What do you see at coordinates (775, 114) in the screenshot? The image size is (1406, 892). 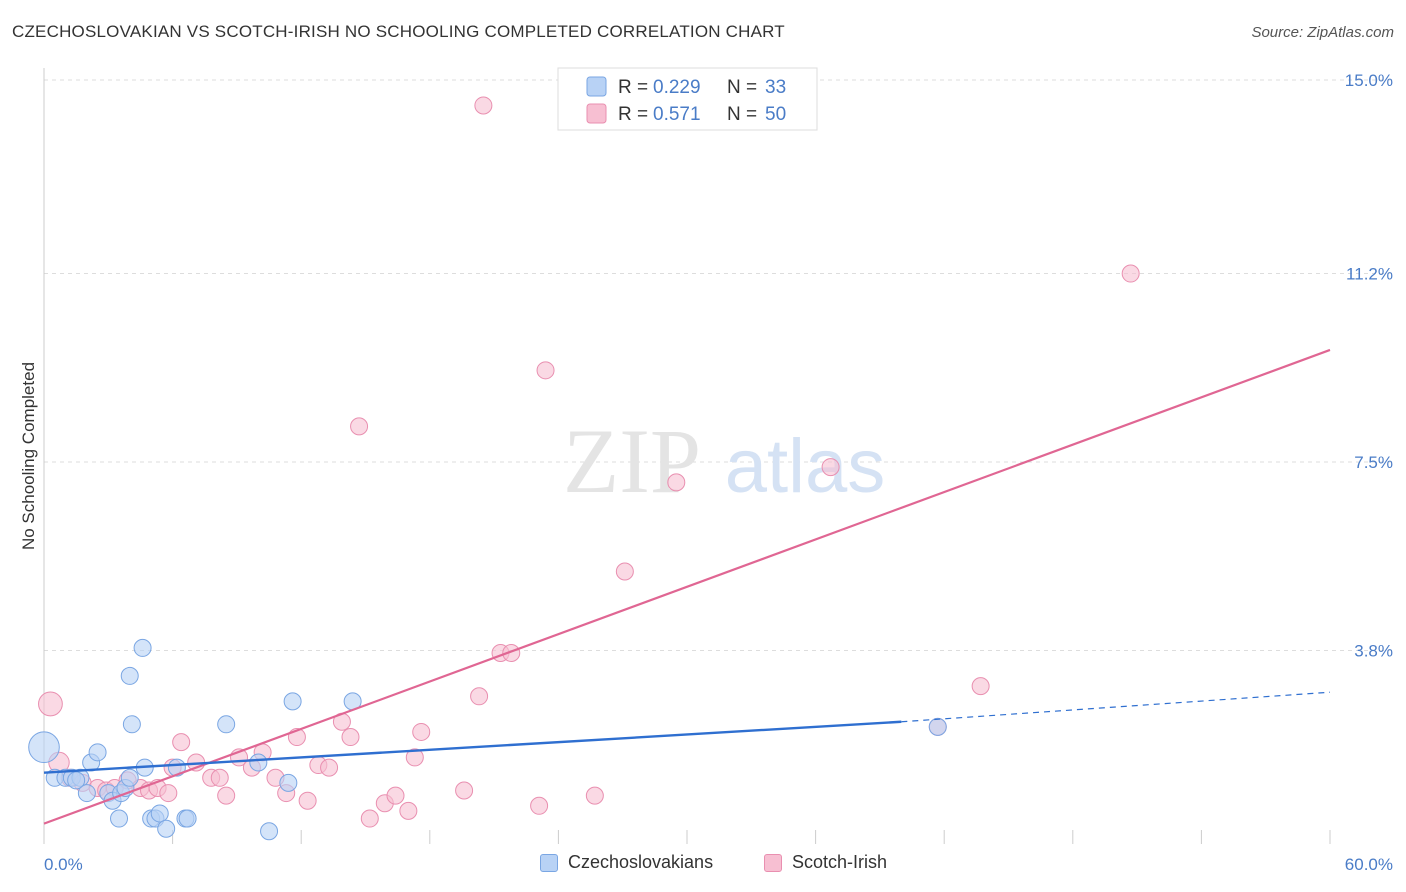 I see `legend-n-value: 50` at bounding box center [775, 114].